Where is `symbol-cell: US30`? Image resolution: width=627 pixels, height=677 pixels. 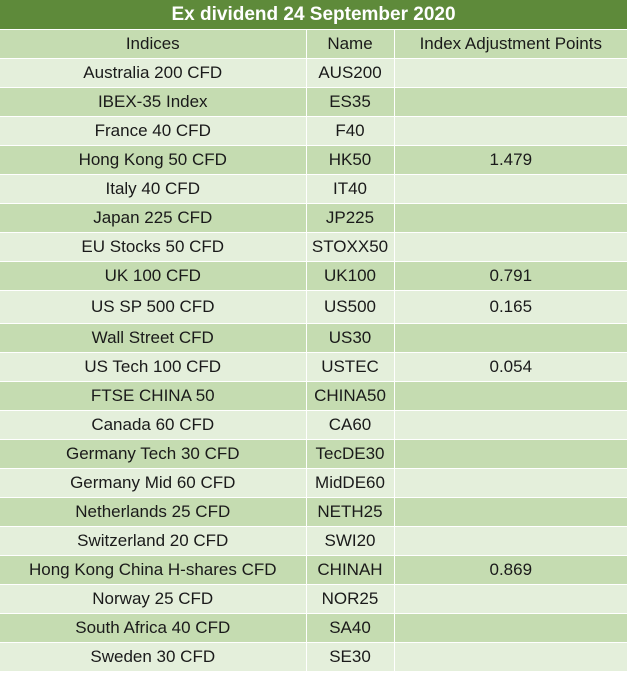
symbol-cell: US30 is located at coordinates (350, 338).